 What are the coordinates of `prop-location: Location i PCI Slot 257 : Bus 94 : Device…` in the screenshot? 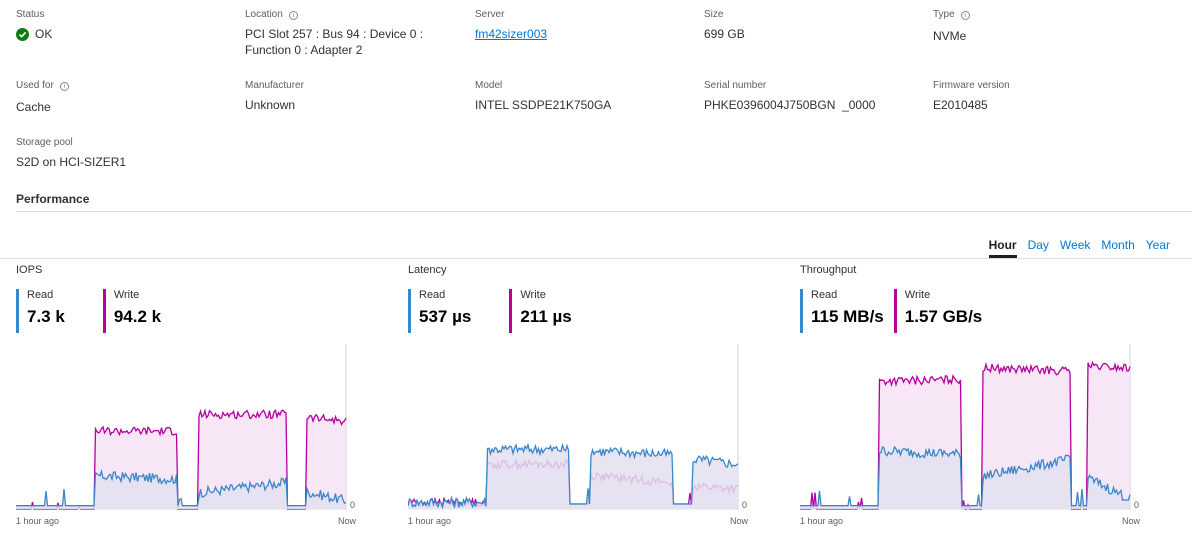 It's located at (334, 33).